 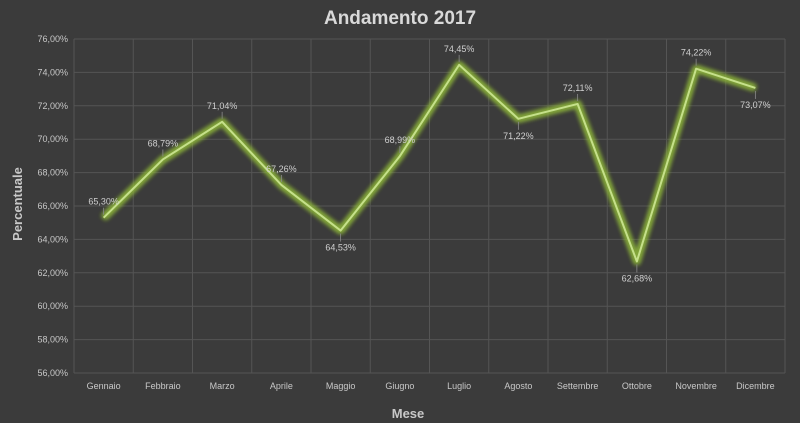 What do you see at coordinates (52, 106) in the screenshot?
I see `y-tick-label: 72,00%` at bounding box center [52, 106].